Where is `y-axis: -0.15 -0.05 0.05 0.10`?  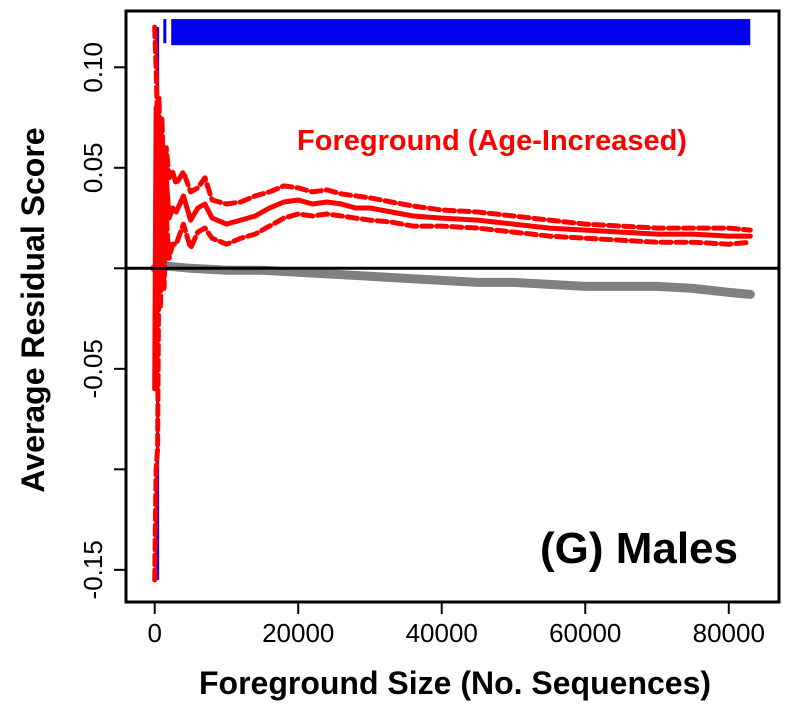 y-axis: -0.15 -0.05 0.05 0.10 is located at coordinates (102, 320).